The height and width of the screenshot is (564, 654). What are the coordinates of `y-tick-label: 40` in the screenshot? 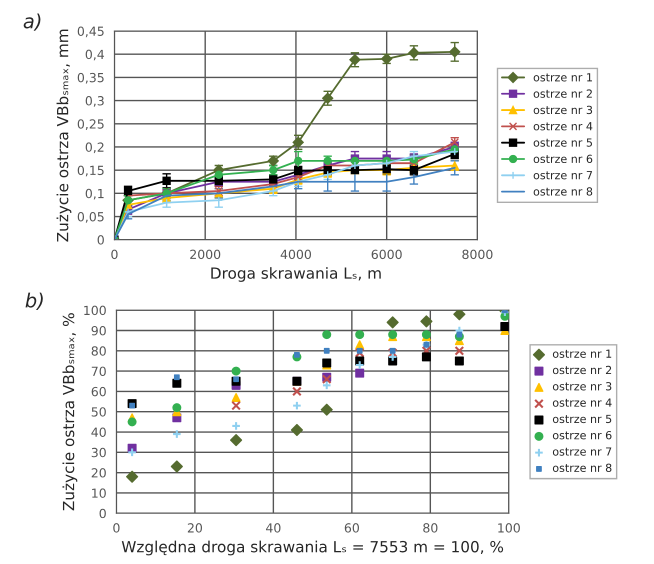 It's located at (98, 432).